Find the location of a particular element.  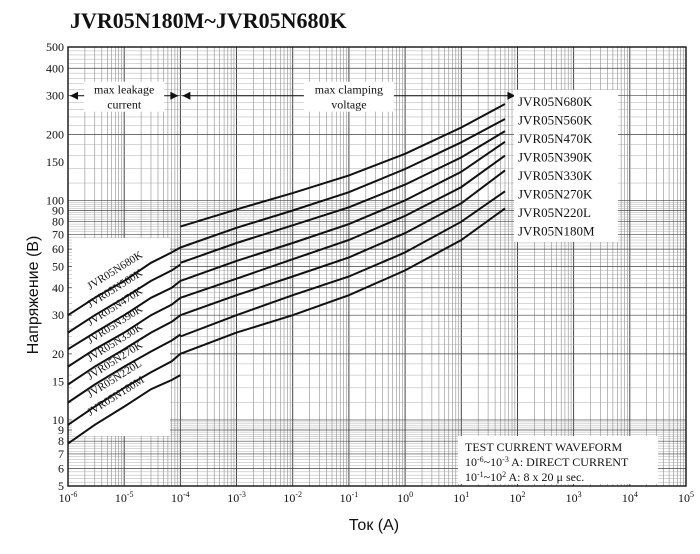

legend-entry: JVR05N180M is located at coordinates (556, 231).